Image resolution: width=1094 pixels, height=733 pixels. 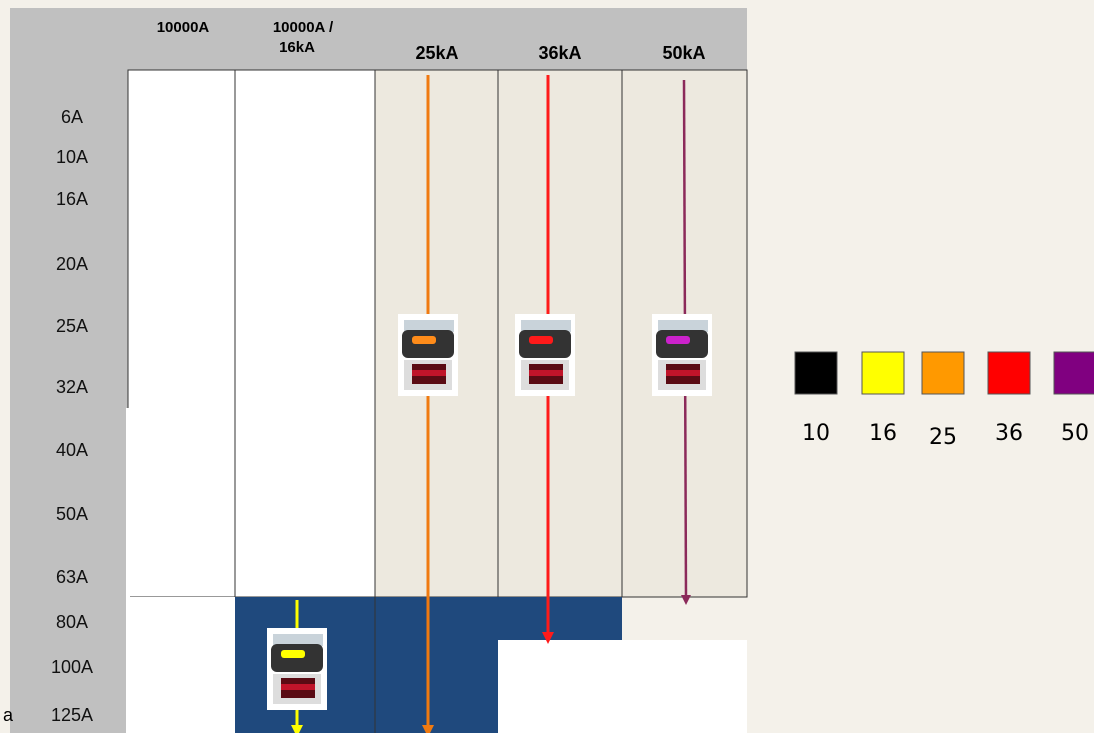 I want to click on row-label: 10A, so click(x=72, y=157).